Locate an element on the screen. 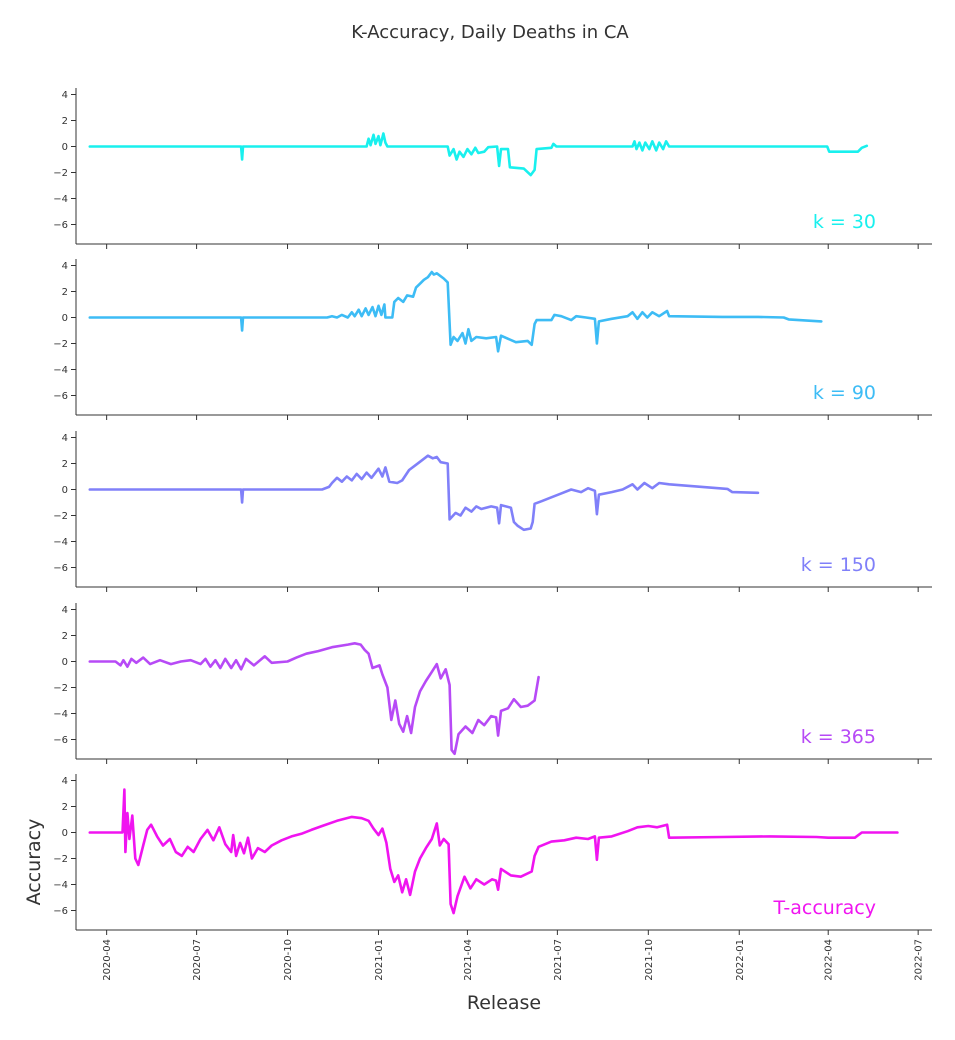  panel-label: k = 30 is located at coordinates (844, 222).